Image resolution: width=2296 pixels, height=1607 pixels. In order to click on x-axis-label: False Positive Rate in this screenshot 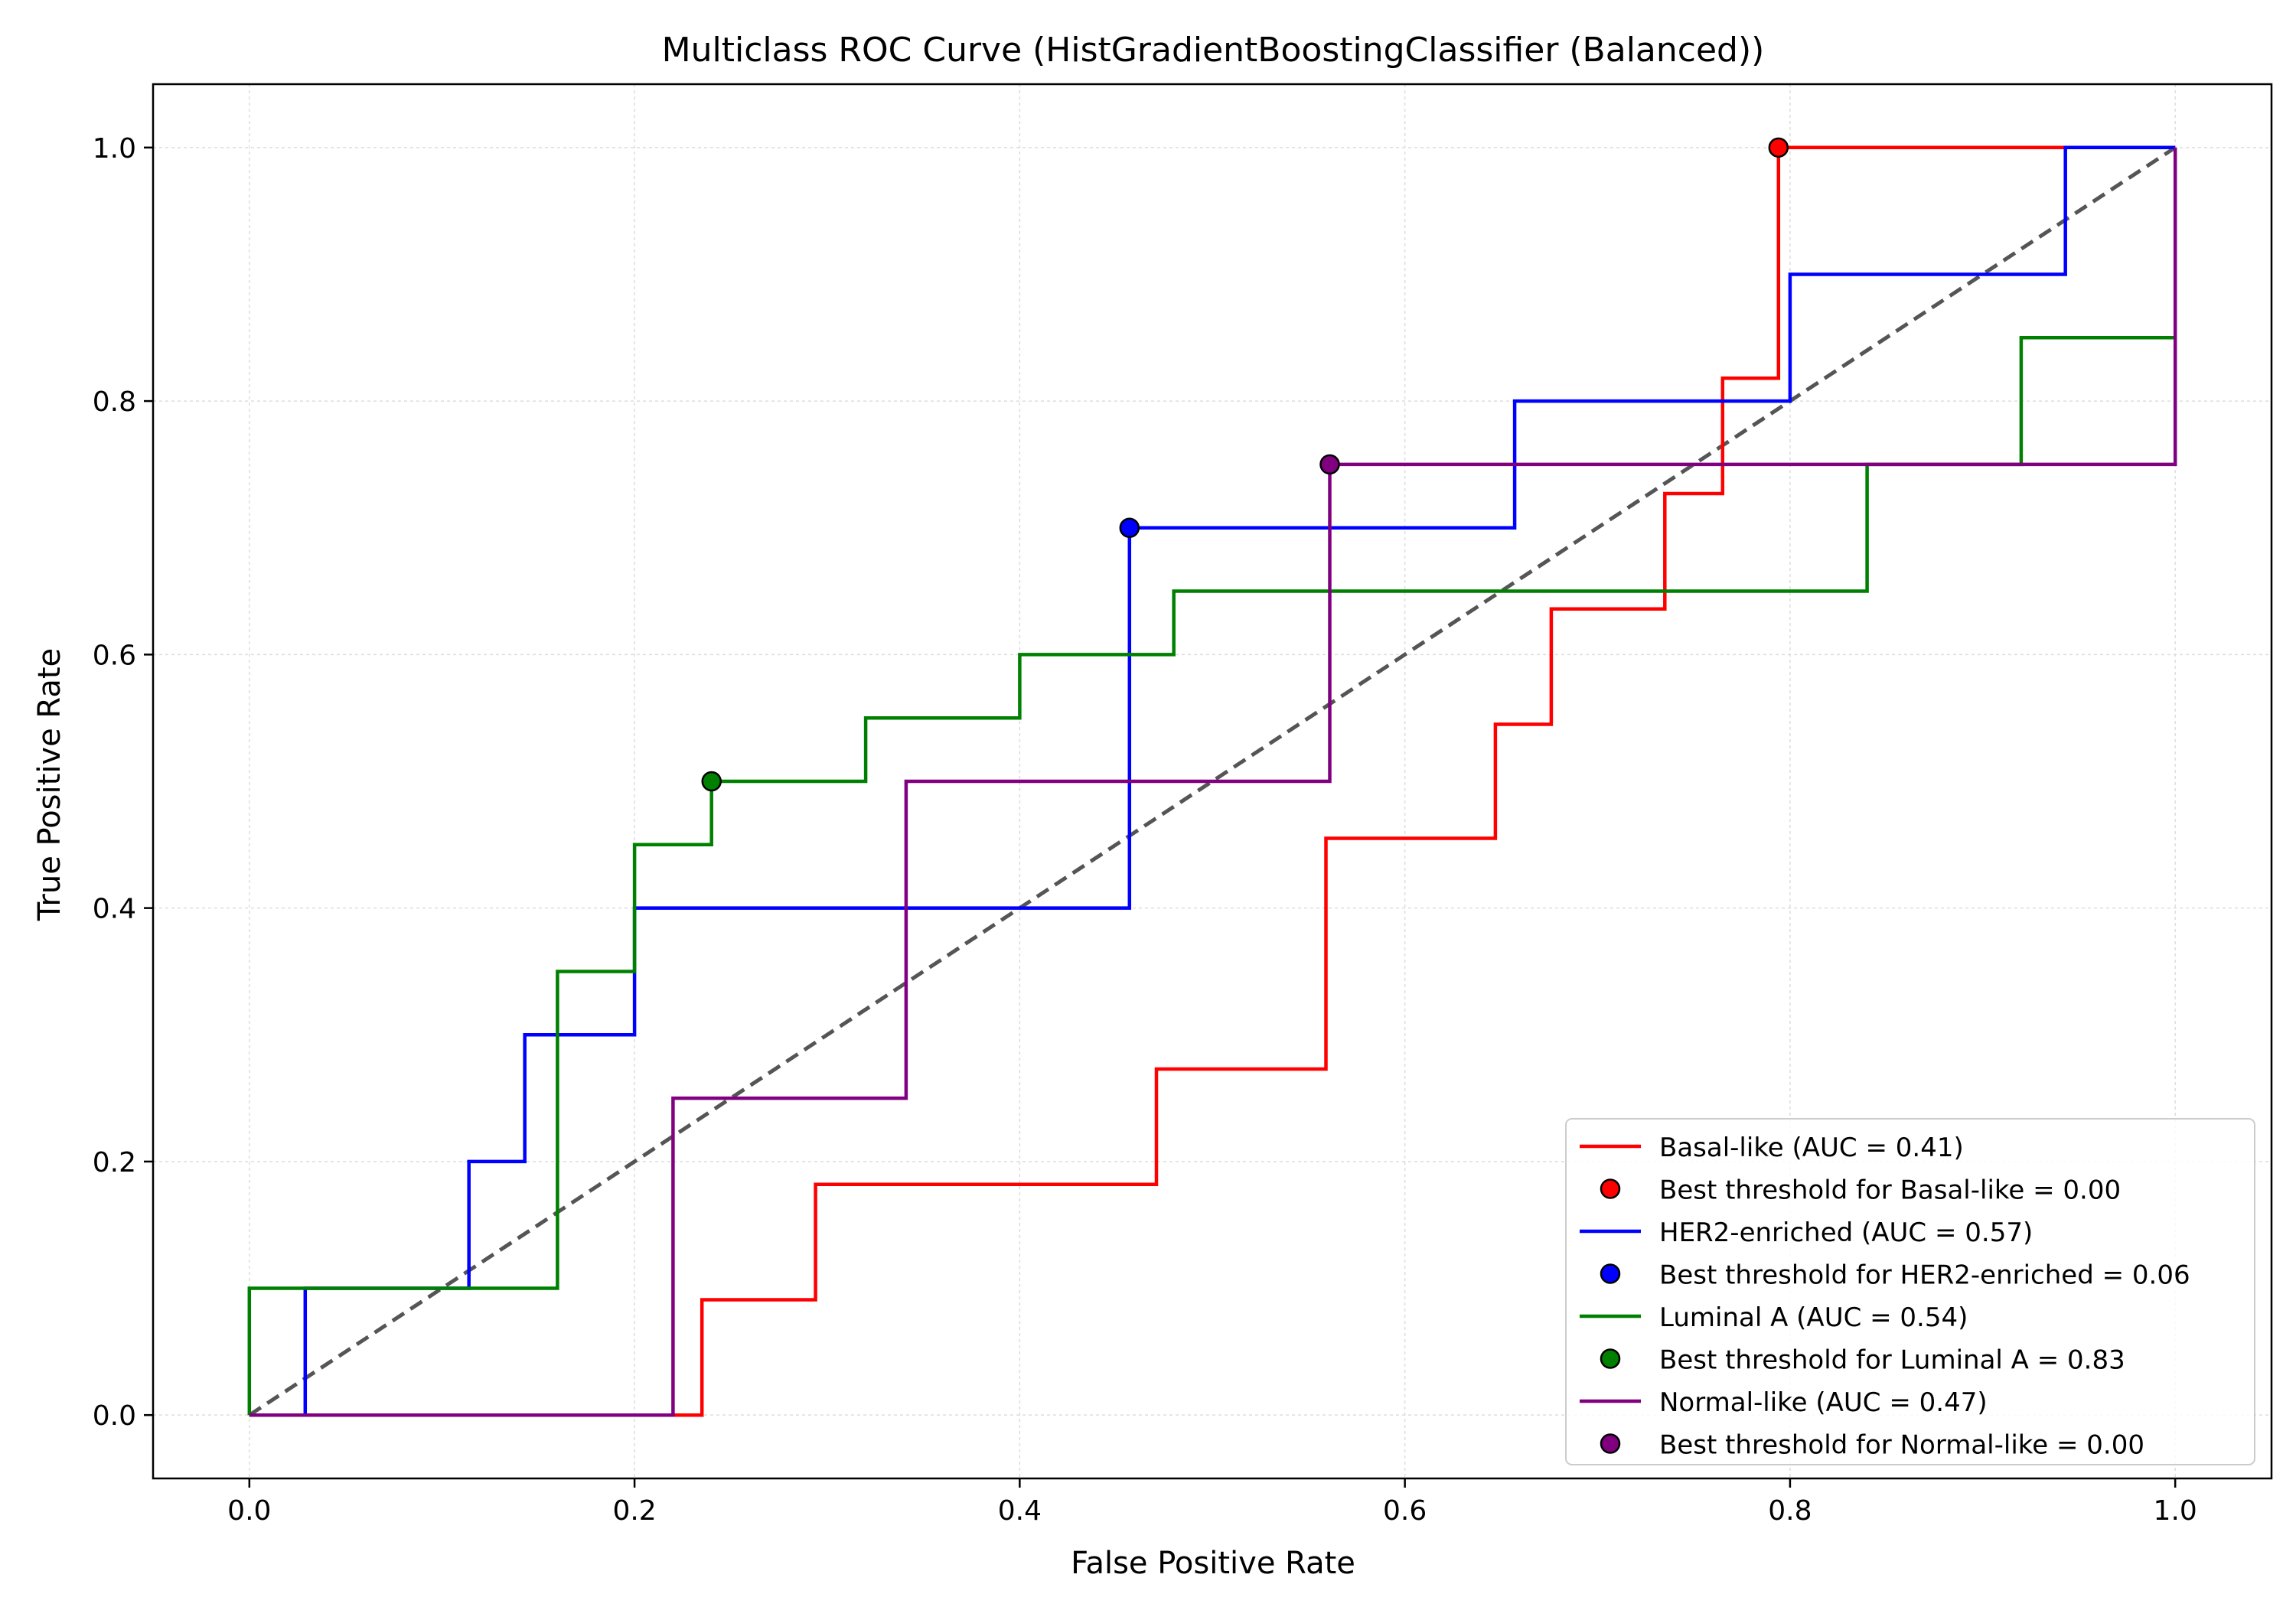, I will do `click(1213, 1563)`.